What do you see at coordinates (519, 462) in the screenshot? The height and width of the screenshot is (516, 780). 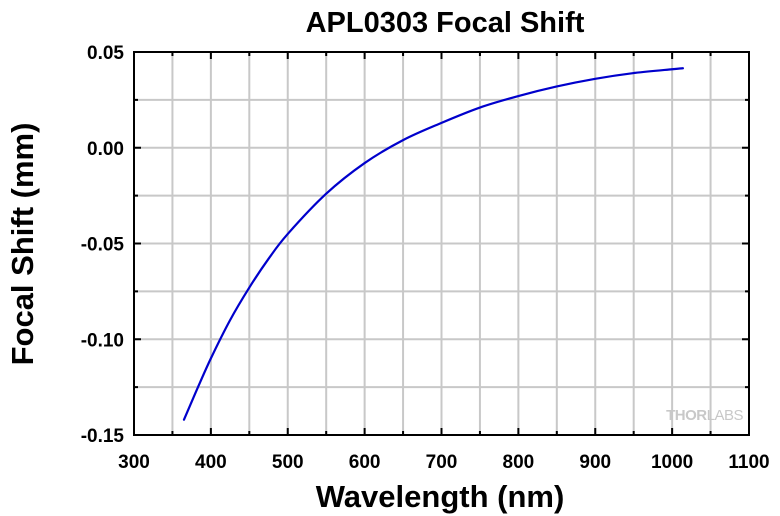 I see `x-tick-label: 800` at bounding box center [519, 462].